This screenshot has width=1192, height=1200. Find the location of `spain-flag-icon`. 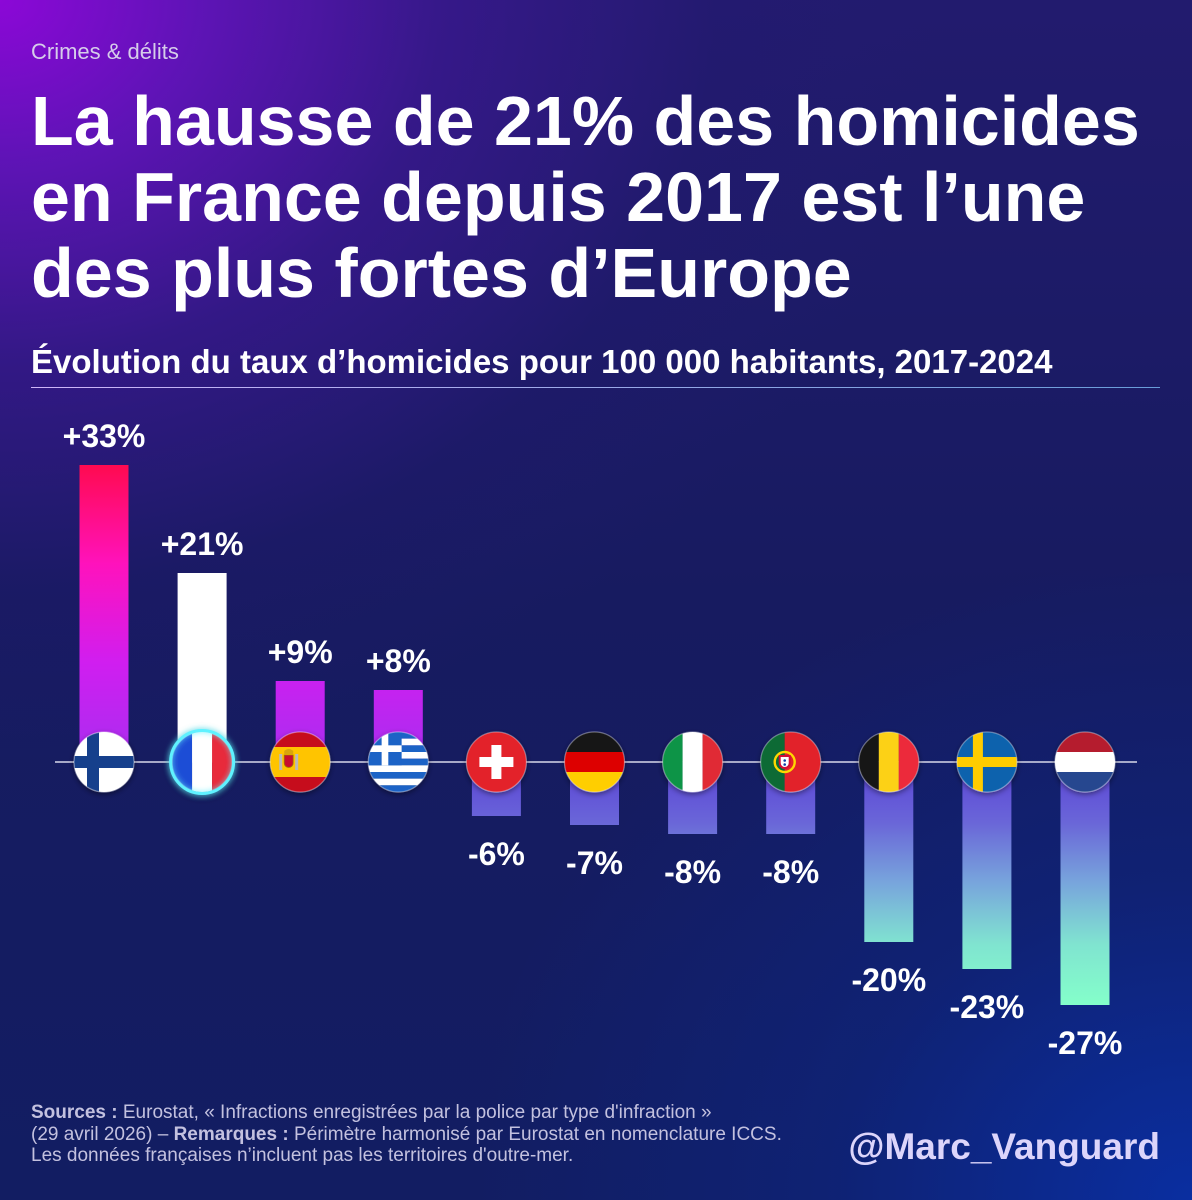

spain-flag-icon is located at coordinates (300, 762).